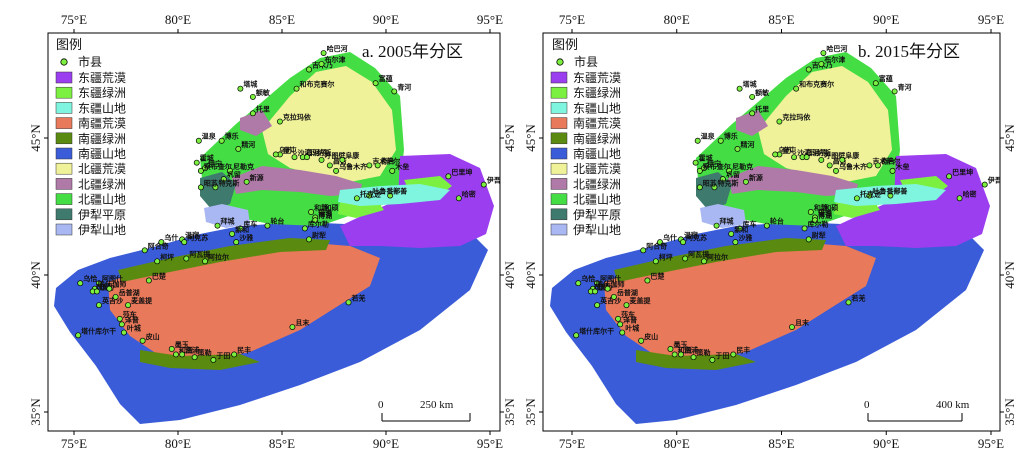 The height and width of the screenshot is (470, 1036). Describe the element at coordinates (597, 200) in the screenshot. I see `legend-label: 北疆山地` at that location.